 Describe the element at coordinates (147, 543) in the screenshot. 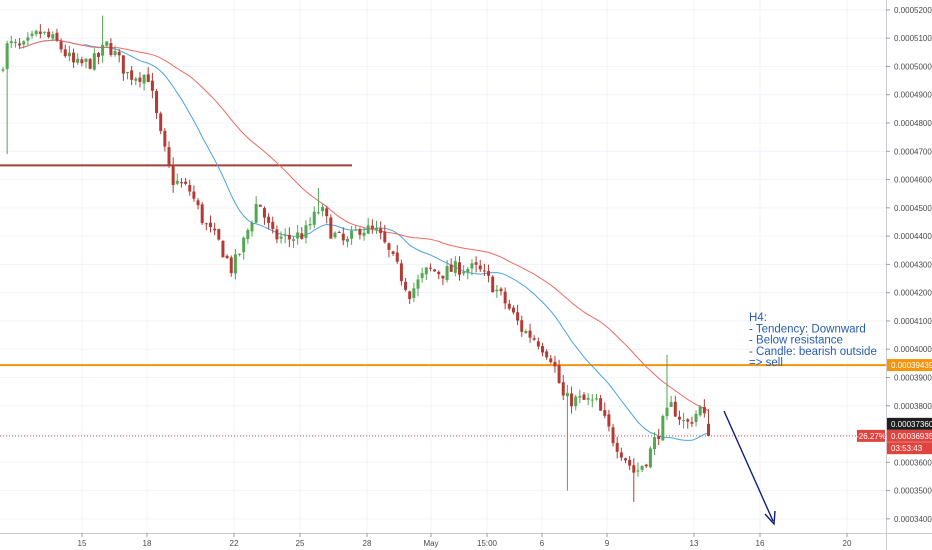

I see `time-tick-label: 18` at that location.